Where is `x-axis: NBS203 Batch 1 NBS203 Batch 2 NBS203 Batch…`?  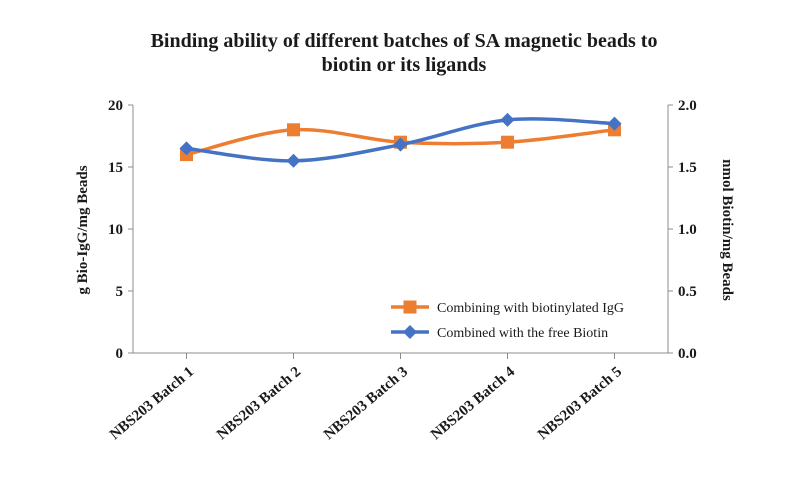
x-axis: NBS203 Batch 1 NBS203 Batch 2 NBS203 Batch… is located at coordinates (366, 398).